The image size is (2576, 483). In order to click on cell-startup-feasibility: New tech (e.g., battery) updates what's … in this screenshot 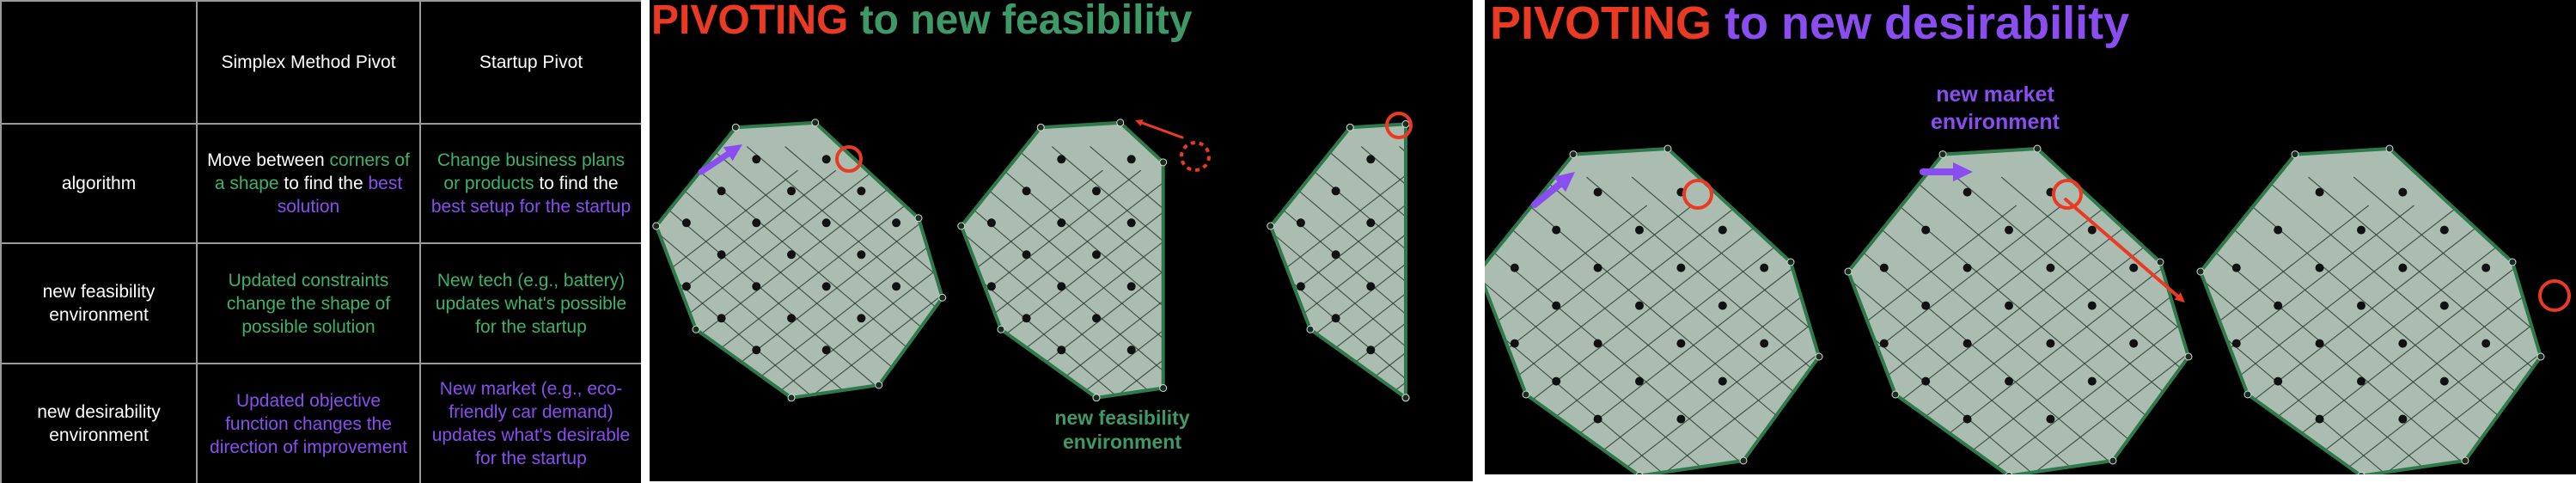, I will do `click(530, 303)`.